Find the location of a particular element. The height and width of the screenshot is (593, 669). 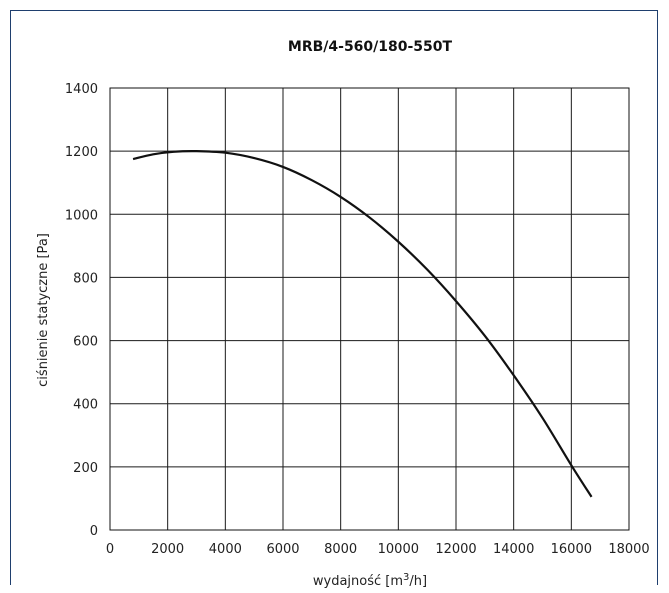

y-tick-label: 1400 is located at coordinates (81, 89).